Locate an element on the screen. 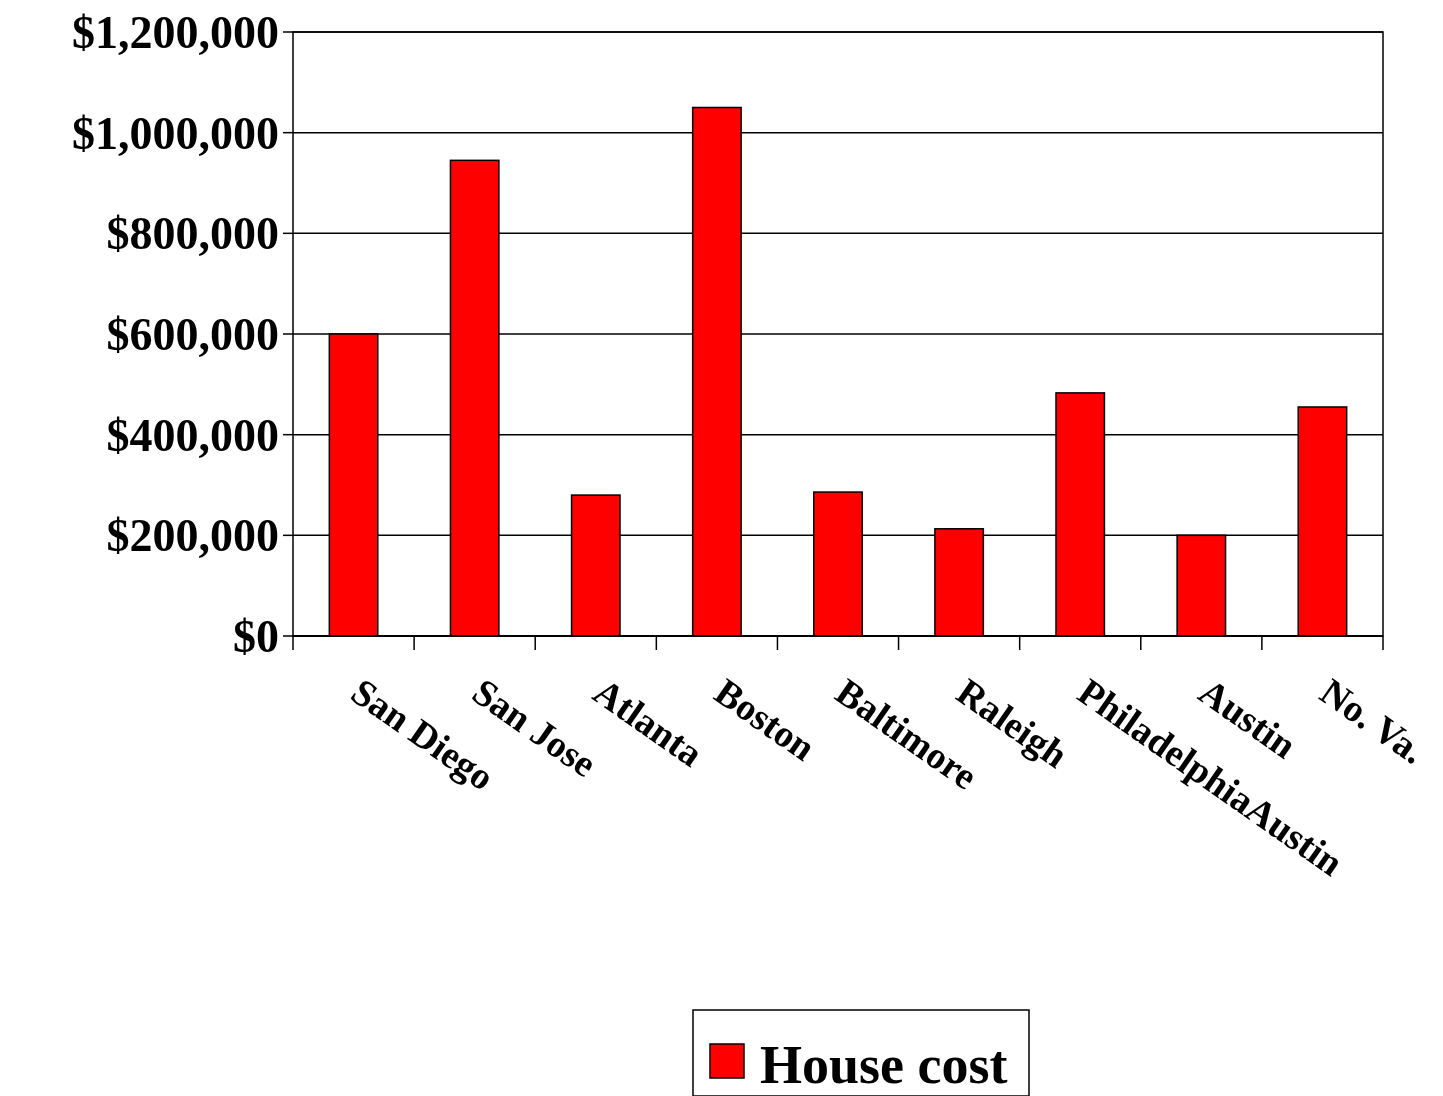 The width and height of the screenshot is (1443, 1096). y-tick-label: $200,000 is located at coordinates (192, 536).